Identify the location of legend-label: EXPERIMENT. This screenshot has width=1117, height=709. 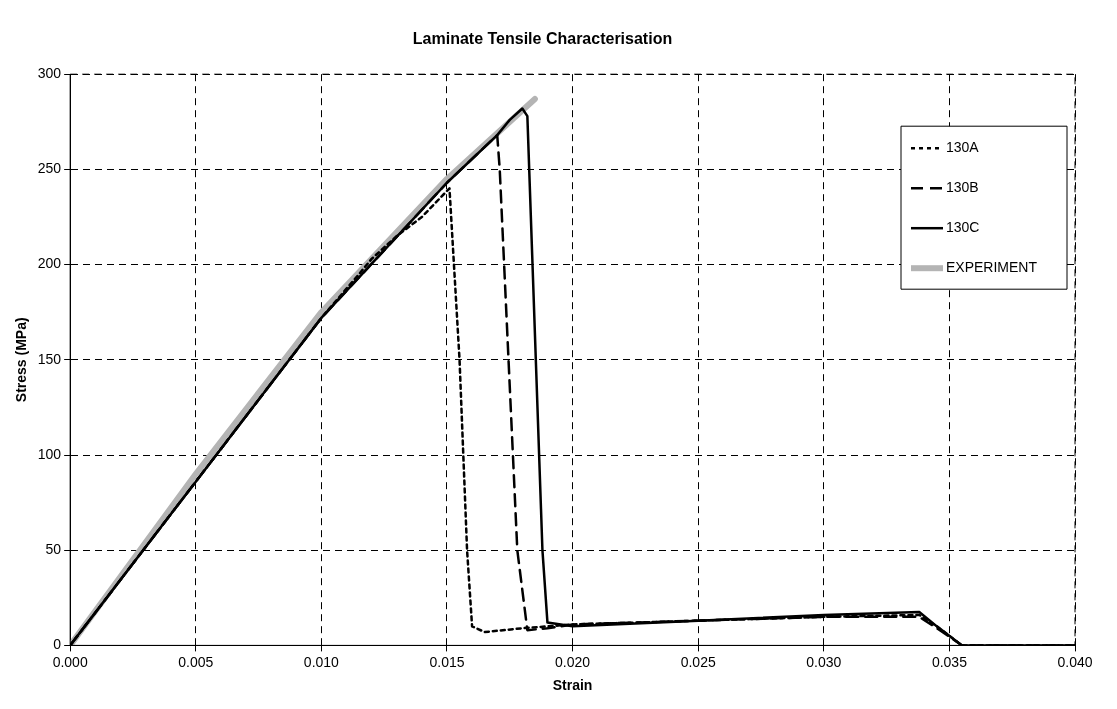
(992, 267).